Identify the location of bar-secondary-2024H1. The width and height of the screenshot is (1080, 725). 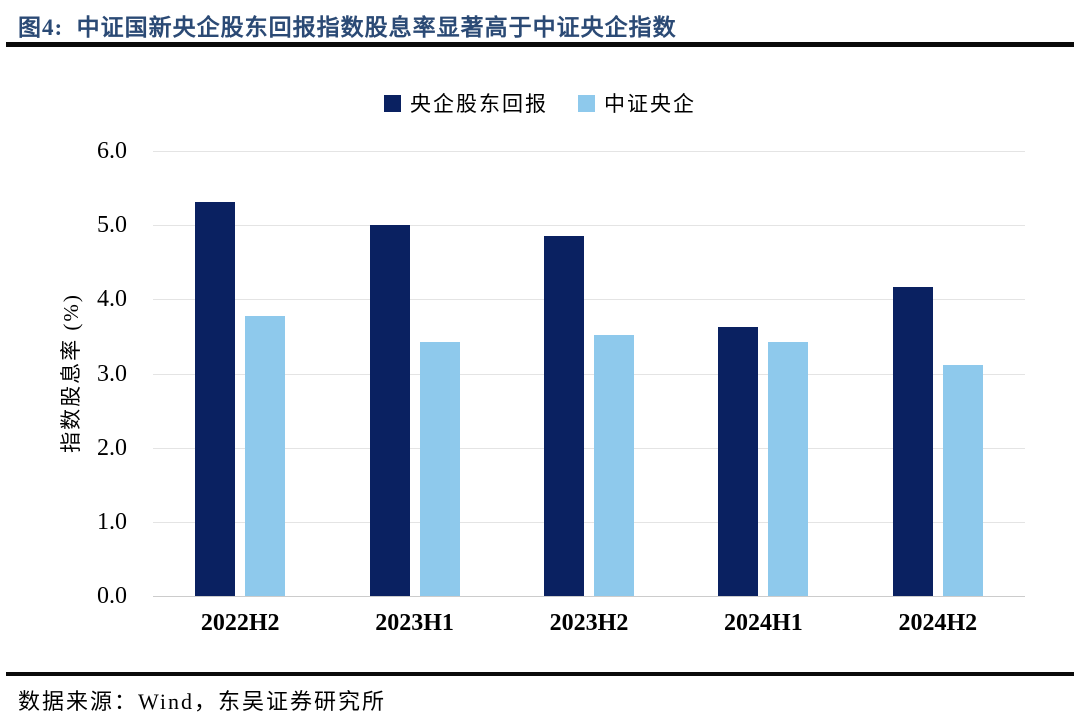
(788, 468).